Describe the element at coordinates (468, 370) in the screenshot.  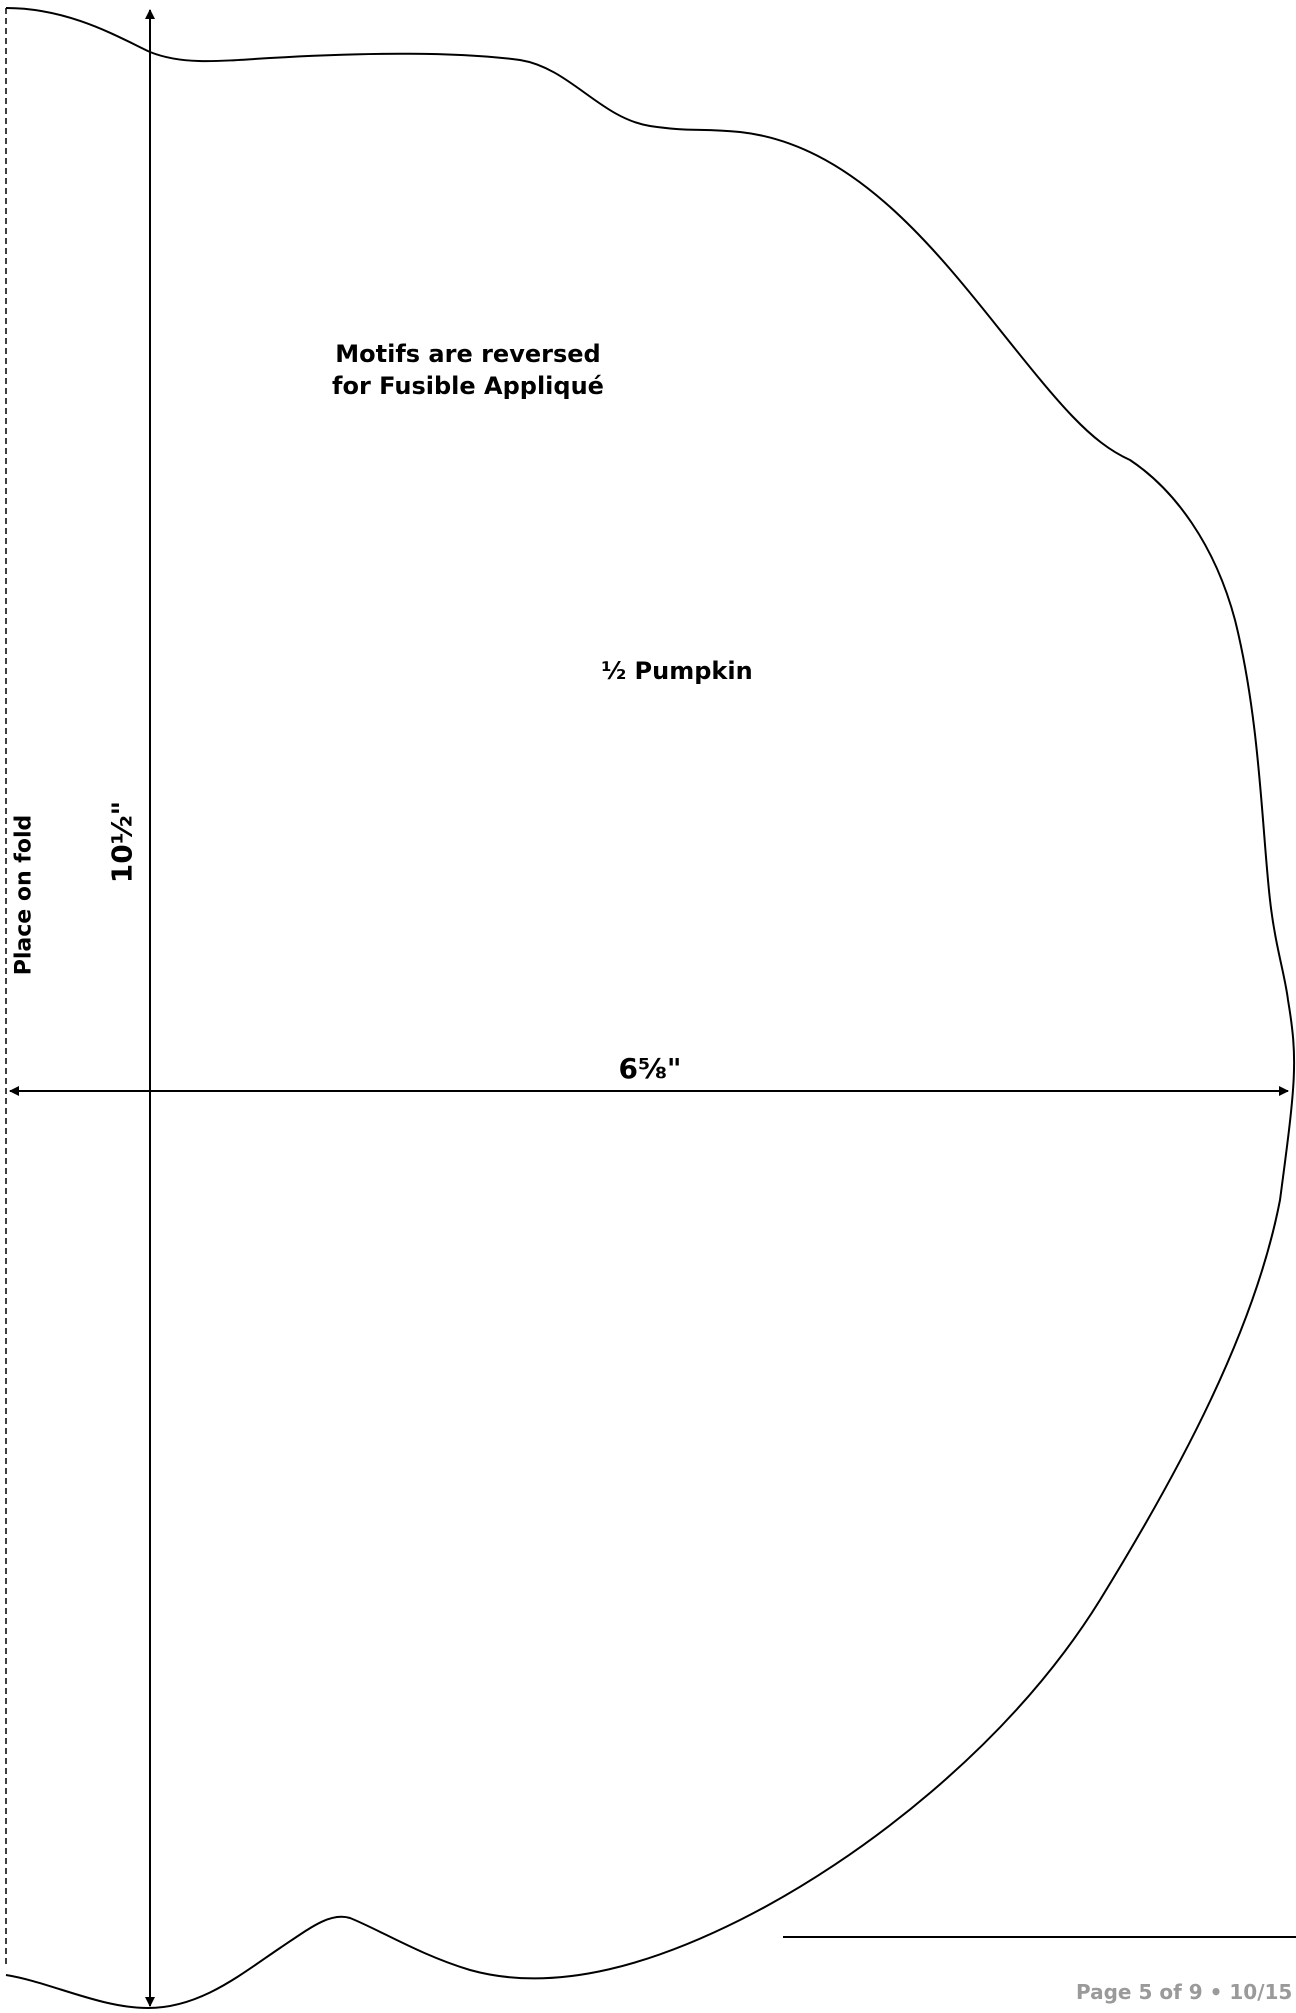
I see `reversal-note: Motifs are reversed for Fusible Appliqué` at that location.